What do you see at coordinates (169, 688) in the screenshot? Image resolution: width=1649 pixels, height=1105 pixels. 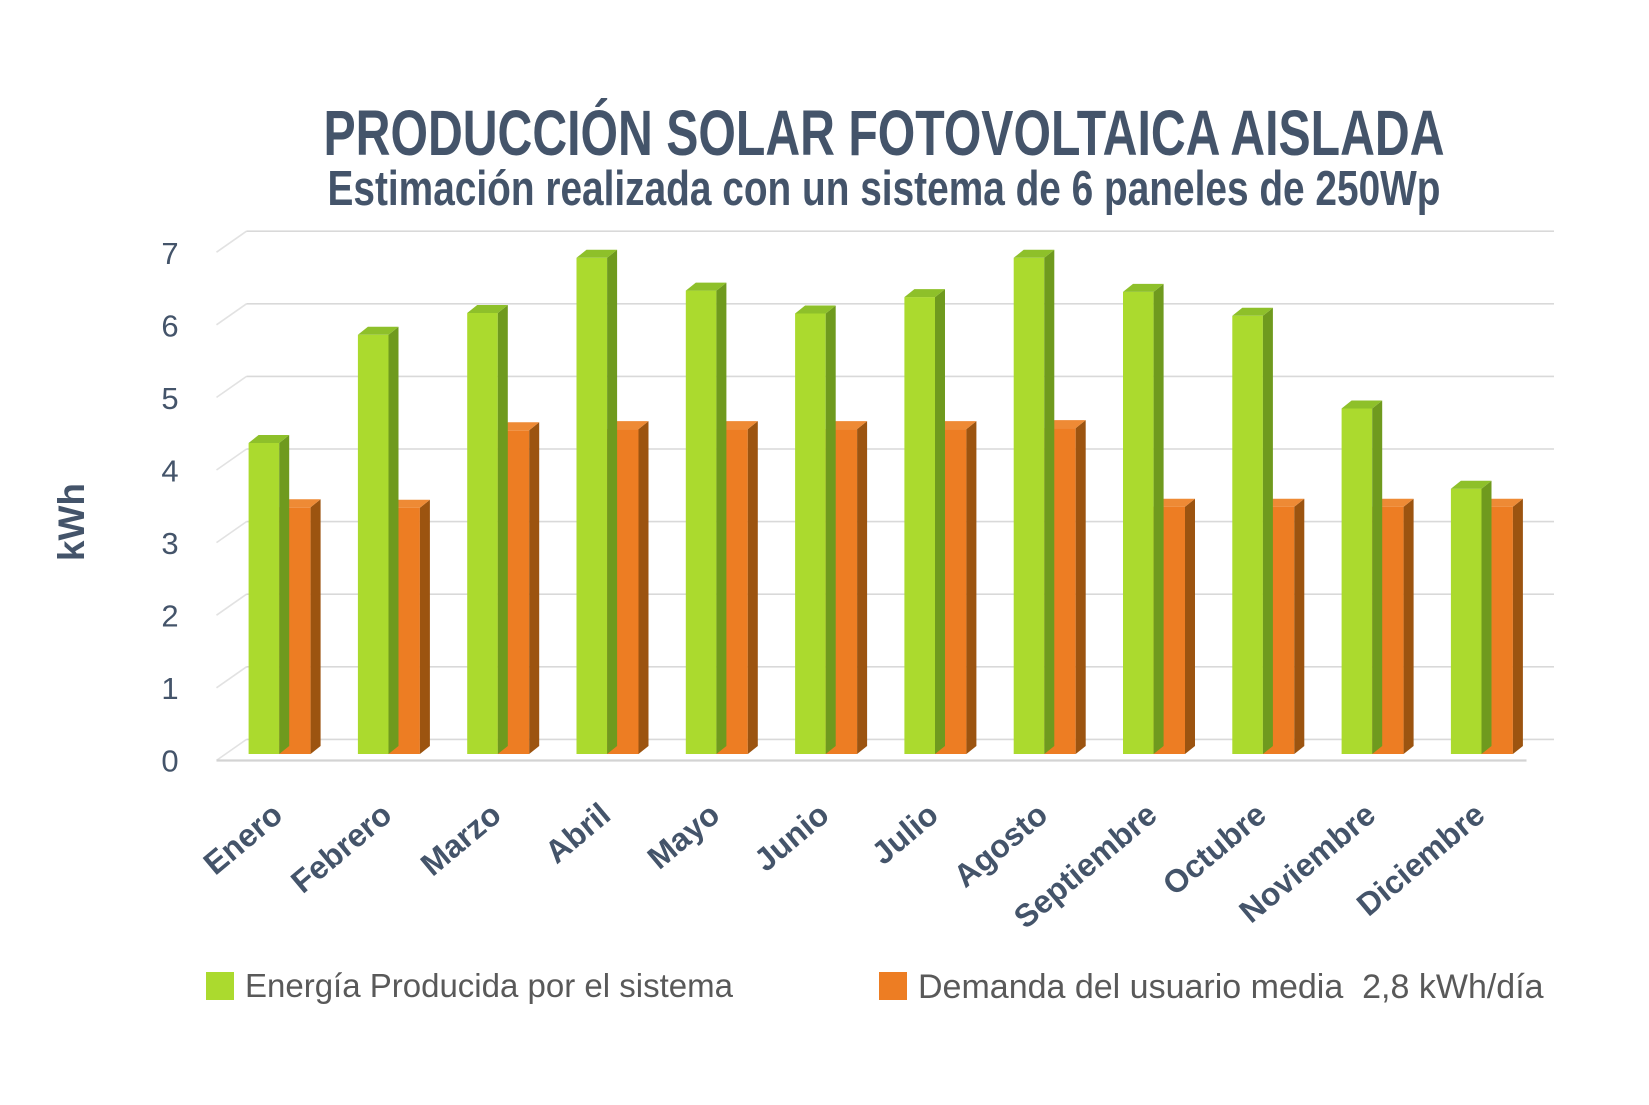 I see `svg-text: 1` at bounding box center [169, 688].